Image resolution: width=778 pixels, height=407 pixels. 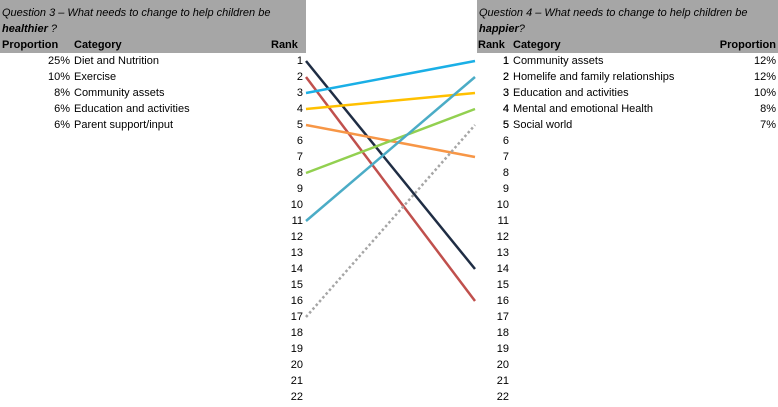 I want to click on left-rank-tick-label: 19, so click(x=296, y=349).